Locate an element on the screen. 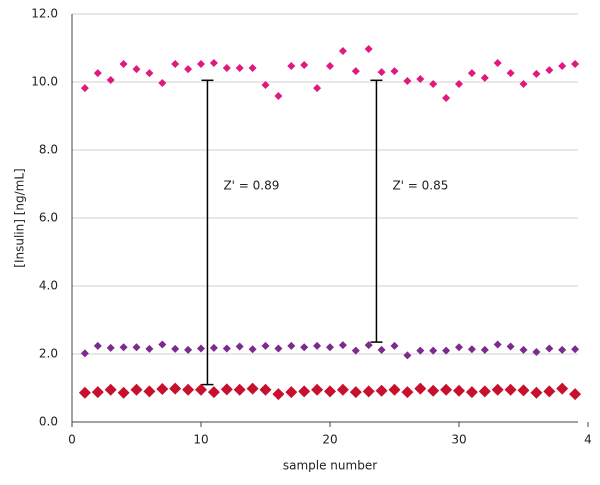 Image resolution: width=600 pixels, height=485 pixels. y-tick-label: 2.0 is located at coordinates (48, 354).